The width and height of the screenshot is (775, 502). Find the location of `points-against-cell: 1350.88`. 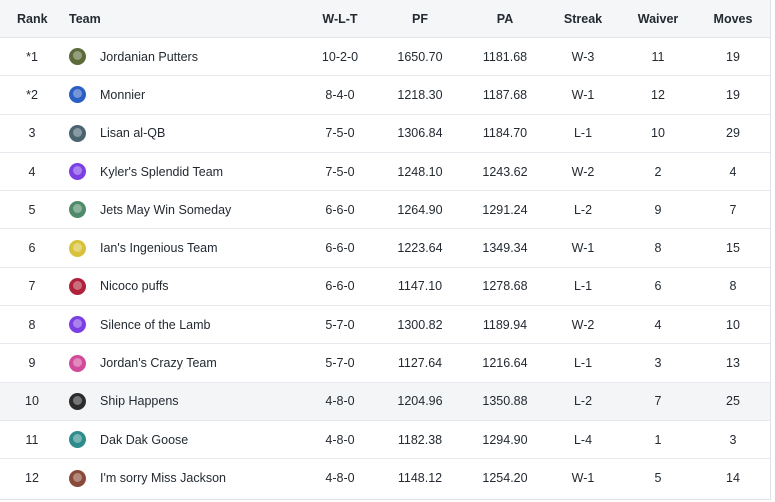

points-against-cell: 1350.88 is located at coordinates (505, 401).